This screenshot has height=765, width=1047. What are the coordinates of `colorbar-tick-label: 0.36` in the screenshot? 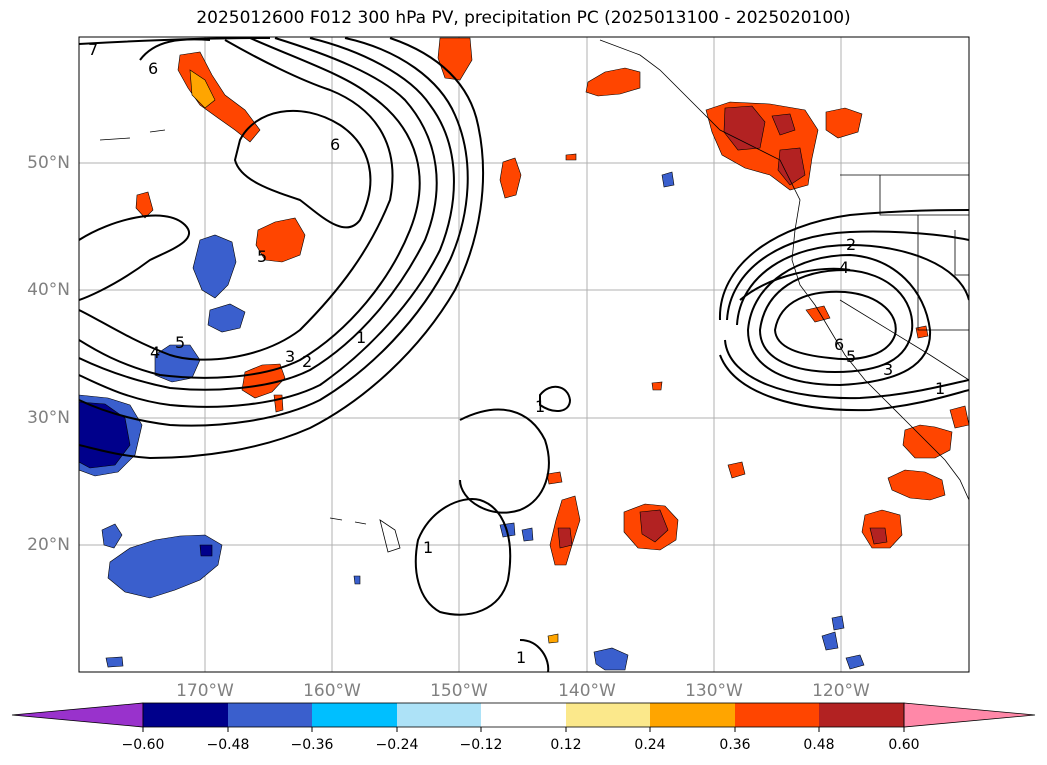 It's located at (735, 745).